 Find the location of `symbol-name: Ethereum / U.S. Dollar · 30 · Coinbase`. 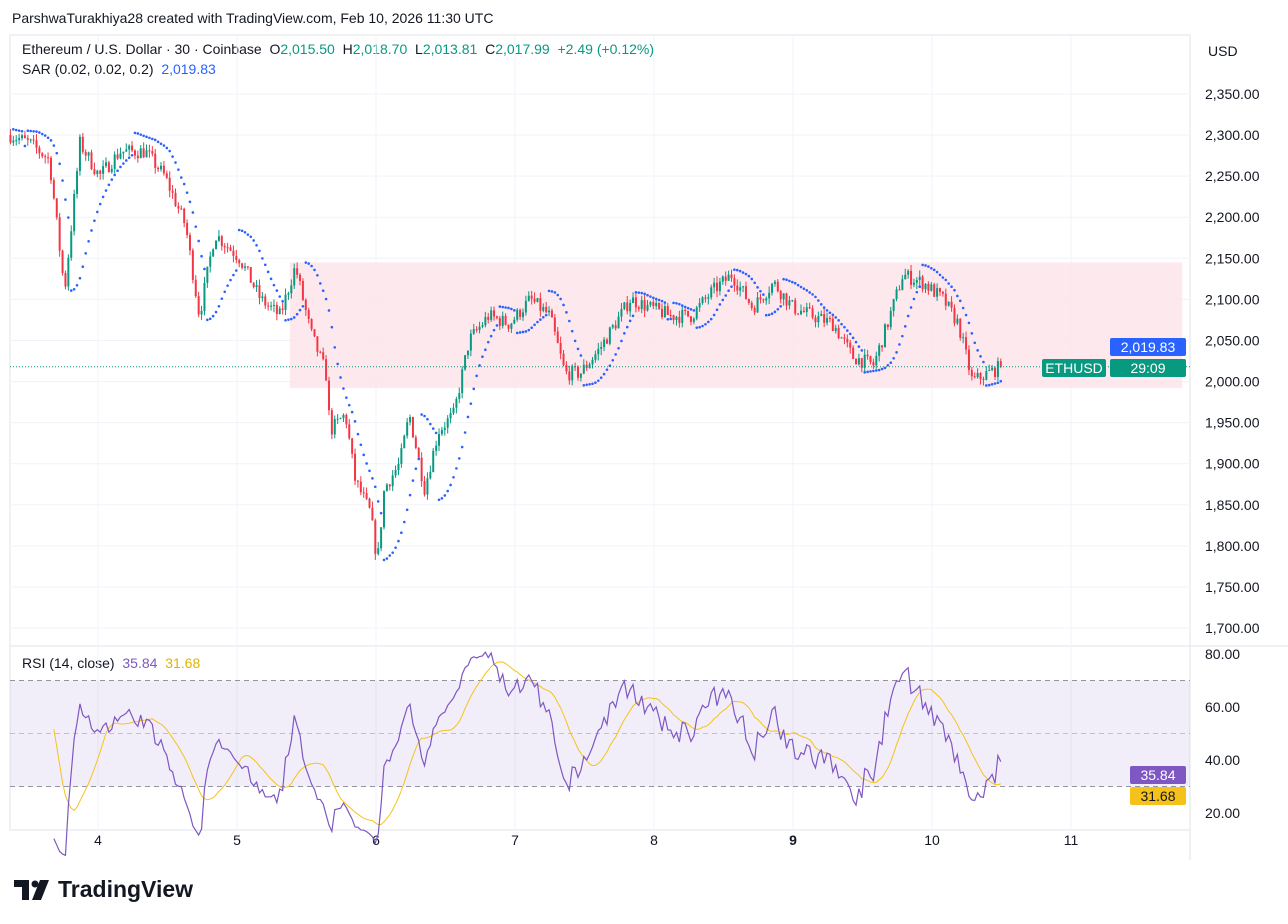

symbol-name: Ethereum / U.S. Dollar · 30 · Coinbase is located at coordinates (142, 49).